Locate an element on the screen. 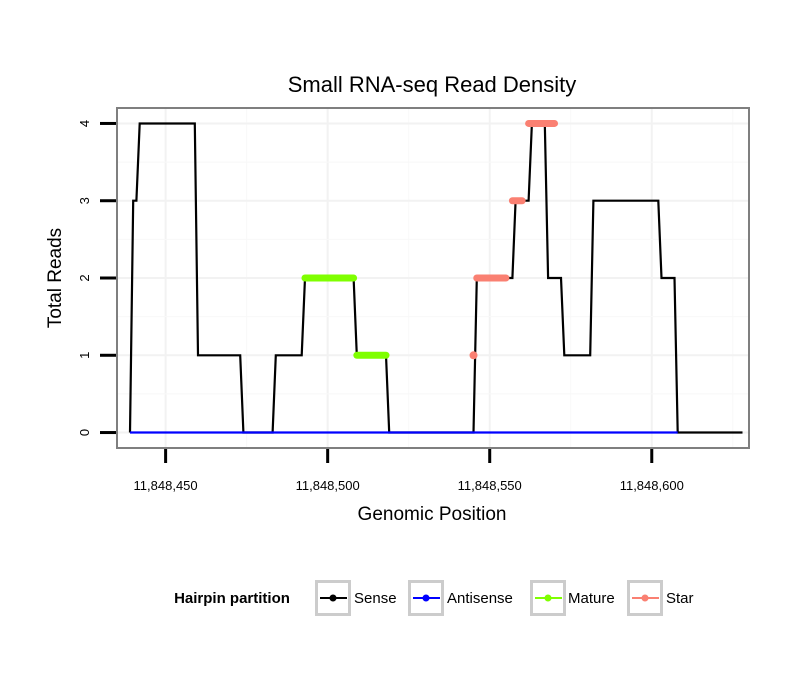 Image resolution: width=810 pixels, height=690 pixels. y-axis-ticks: 0 1 2 3 4 is located at coordinates (96, 278).